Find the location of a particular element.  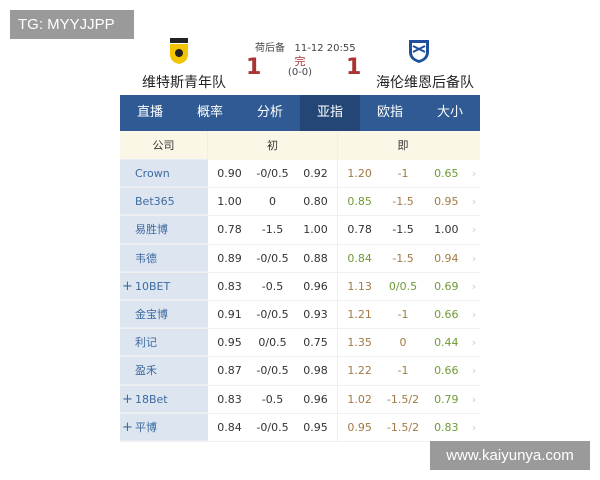

company-cell: 利记 is located at coordinates (164, 343).